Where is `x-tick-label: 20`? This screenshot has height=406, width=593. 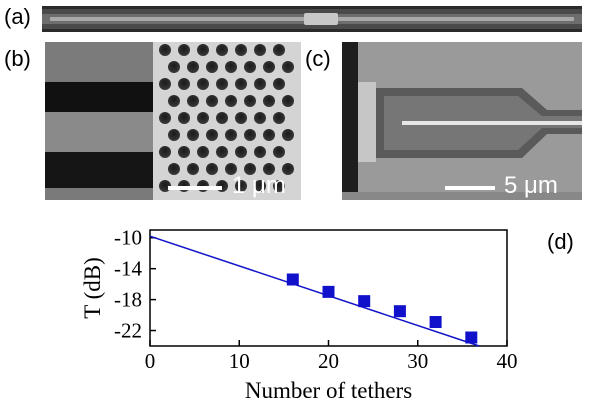
x-tick-label: 20 is located at coordinates (328, 361).